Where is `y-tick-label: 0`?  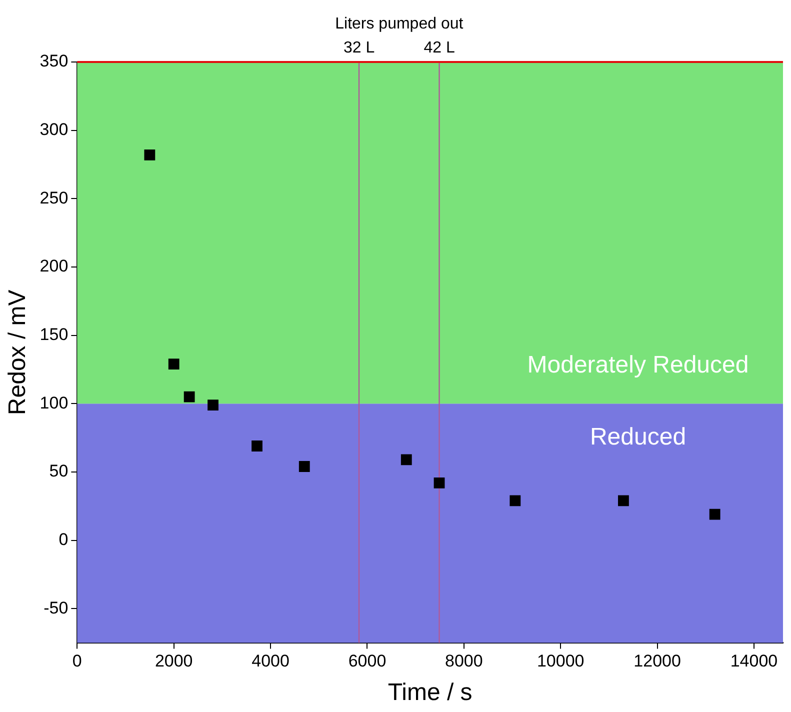
y-tick-label: 0 is located at coordinates (63, 539).